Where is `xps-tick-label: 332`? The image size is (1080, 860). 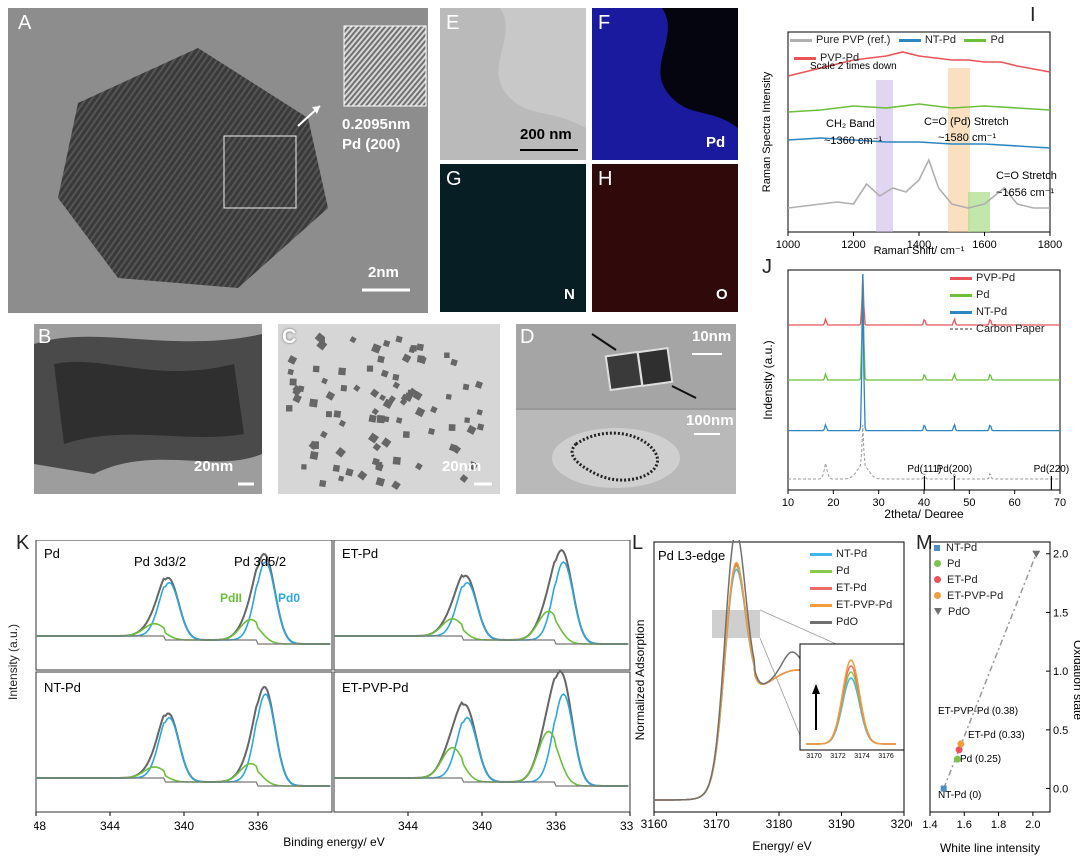 xps-tick-label: 332 is located at coordinates (627, 826).